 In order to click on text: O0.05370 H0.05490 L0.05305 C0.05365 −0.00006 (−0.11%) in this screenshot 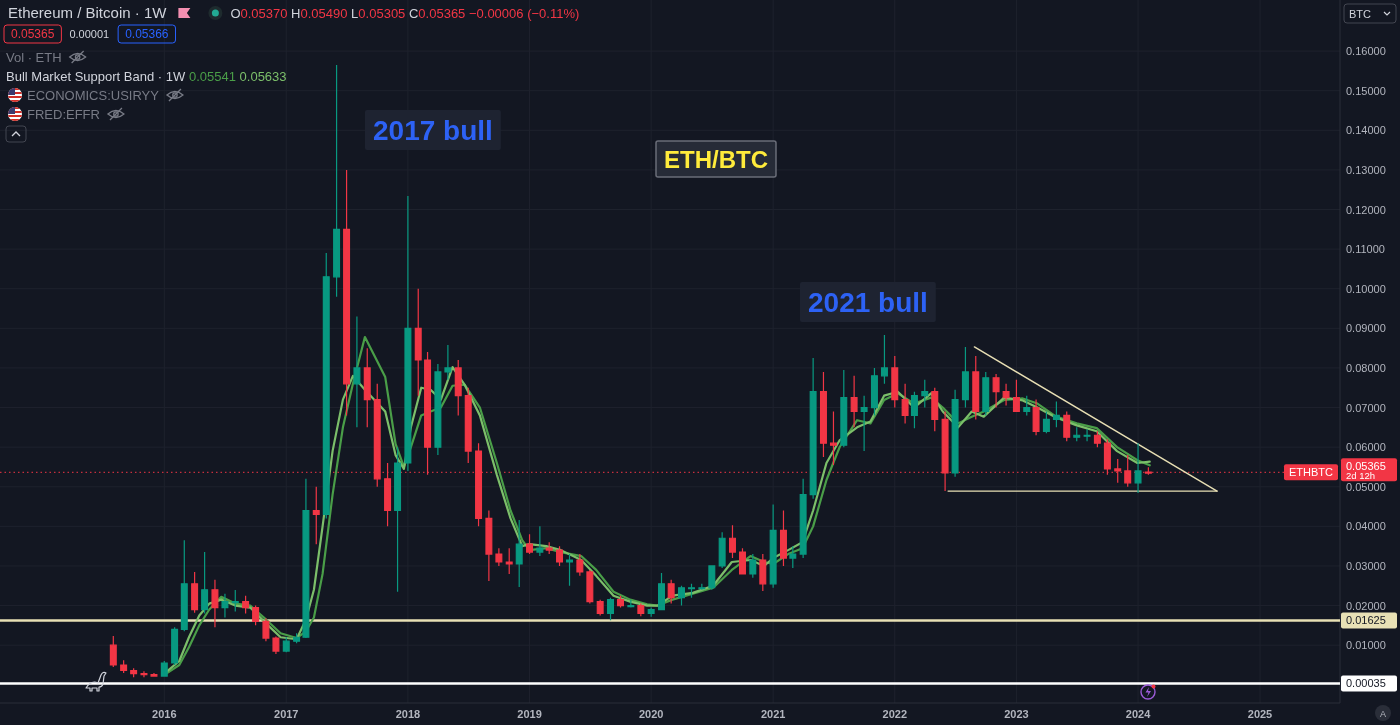, I will do `click(405, 13)`.